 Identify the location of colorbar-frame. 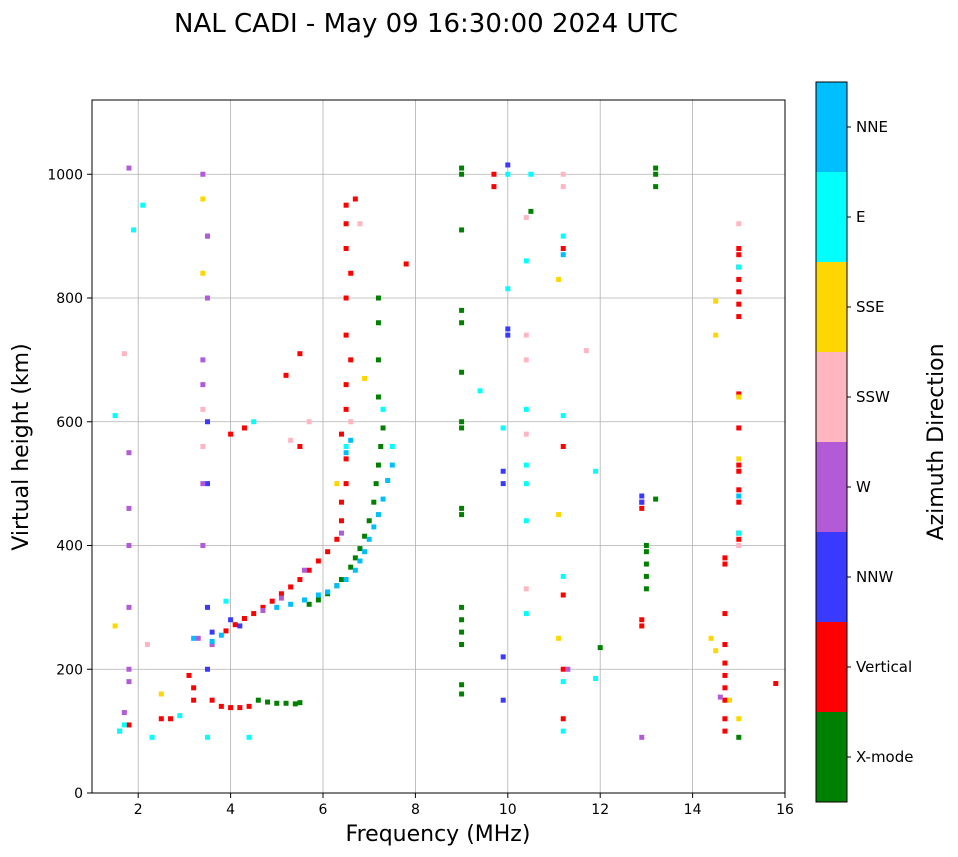
(831, 442).